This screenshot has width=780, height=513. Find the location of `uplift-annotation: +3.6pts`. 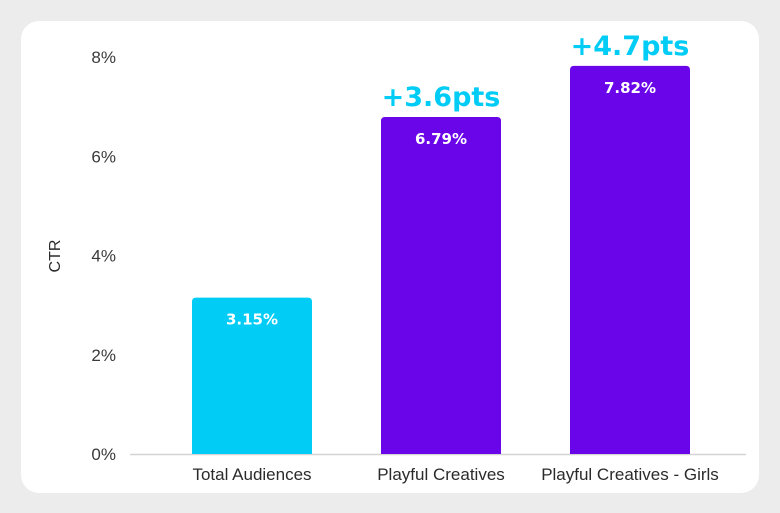

uplift-annotation: +3.6pts is located at coordinates (441, 97).